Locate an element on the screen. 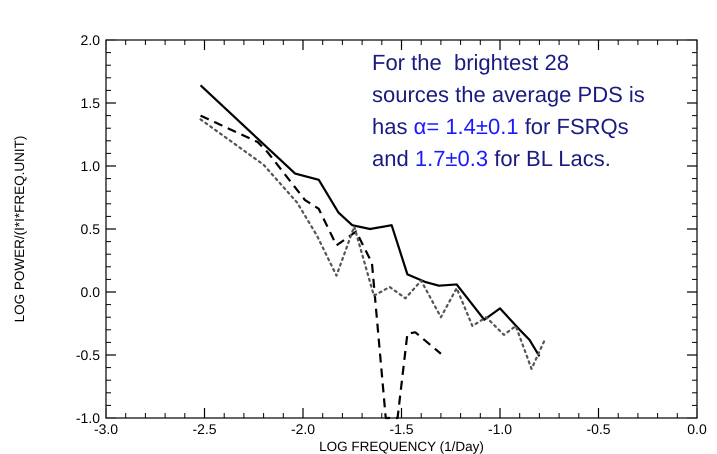  text: For the brightest 28 sources the average PDS is has α= 1.4±0.1 for FSRQs and 1.7±0.3 for BL Lacs. is located at coordinates (508, 110).